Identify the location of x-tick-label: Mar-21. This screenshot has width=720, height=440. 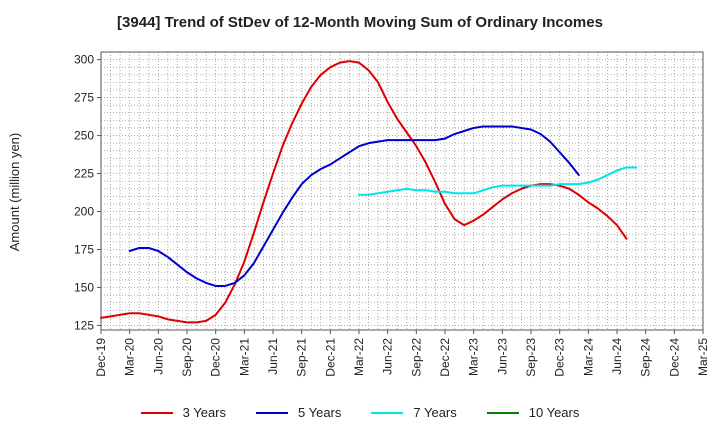
(244, 357).